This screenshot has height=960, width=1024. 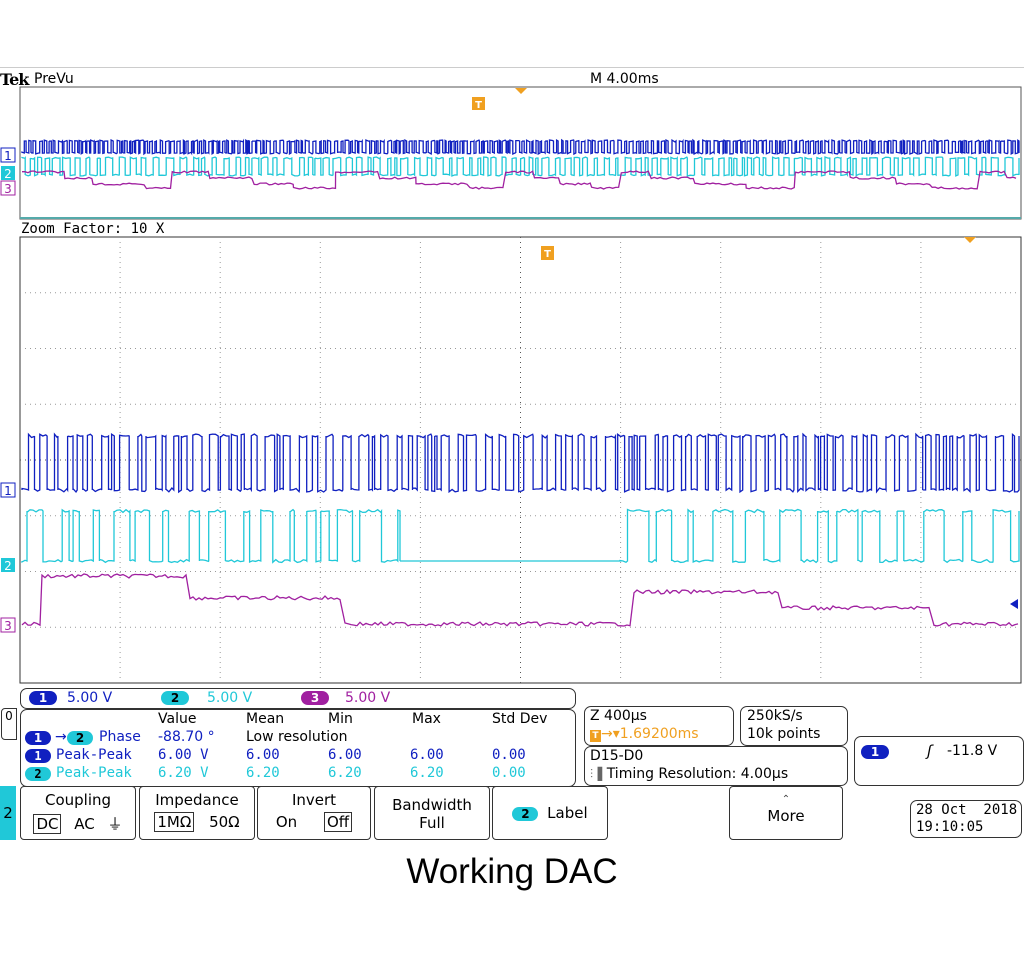 What do you see at coordinates (54, 79) in the screenshot?
I see `acquisition-mode: PreVu` at bounding box center [54, 79].